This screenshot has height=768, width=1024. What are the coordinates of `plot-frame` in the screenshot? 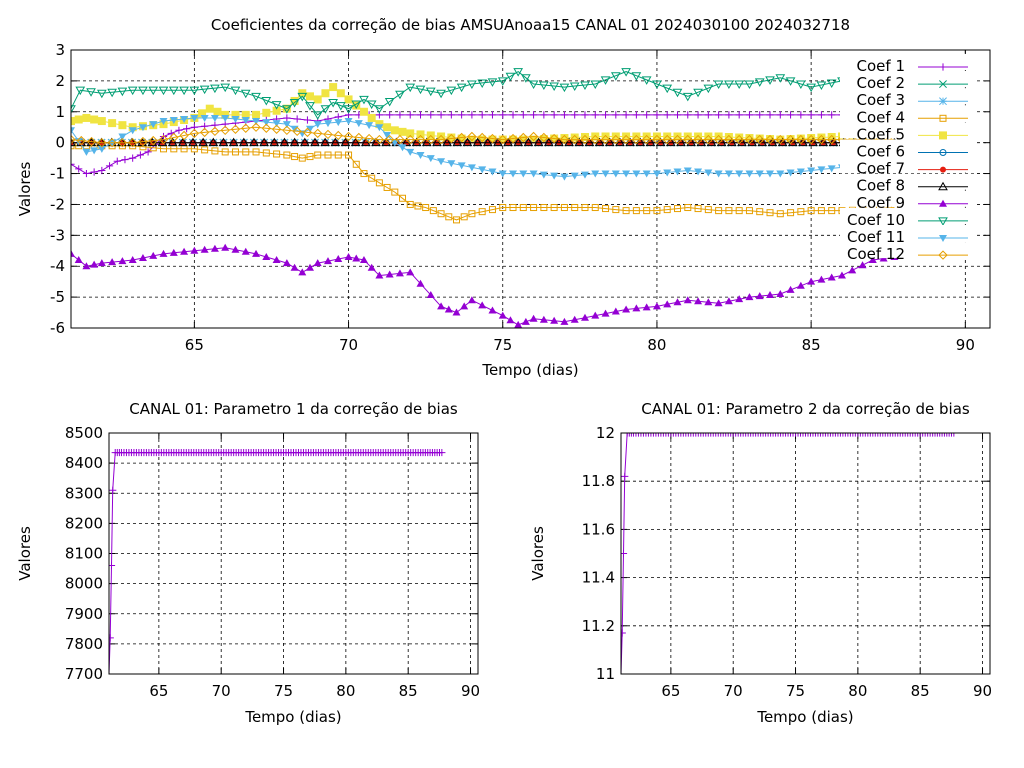 It's located at (293, 553).